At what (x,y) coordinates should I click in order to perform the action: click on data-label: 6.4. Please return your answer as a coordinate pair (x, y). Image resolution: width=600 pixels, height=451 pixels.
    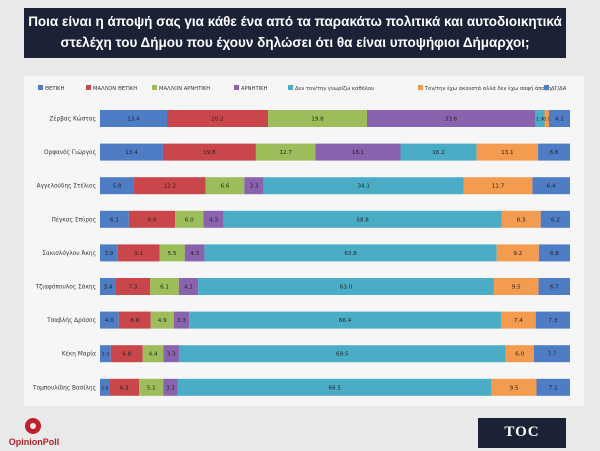
    Looking at the image, I should click on (551, 187).